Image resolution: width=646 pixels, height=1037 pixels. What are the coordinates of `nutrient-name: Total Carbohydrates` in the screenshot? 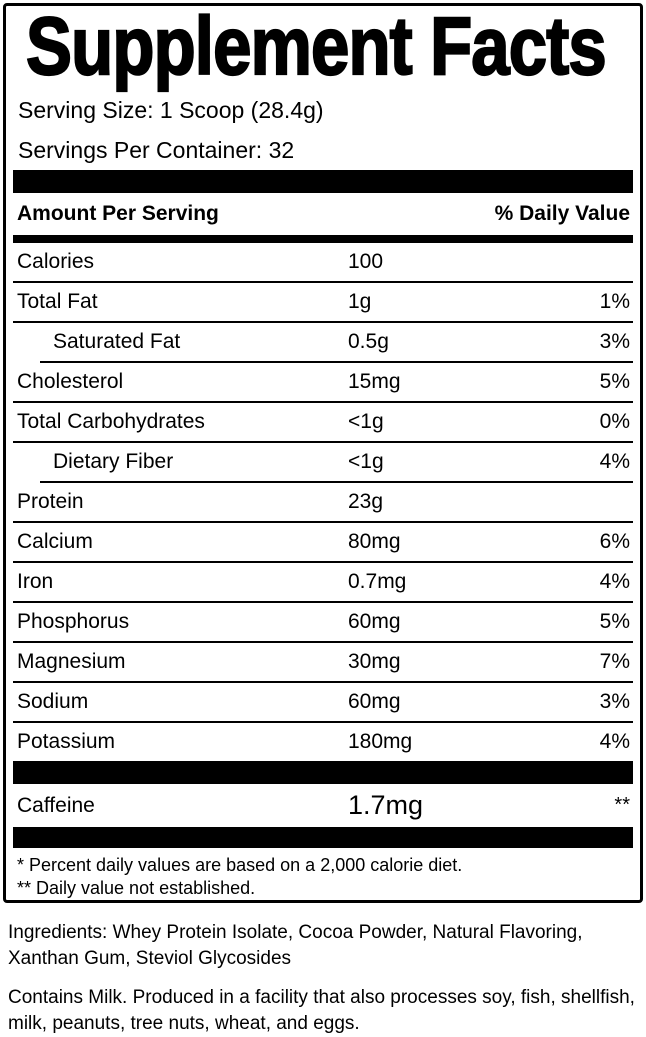 It's located at (111, 421).